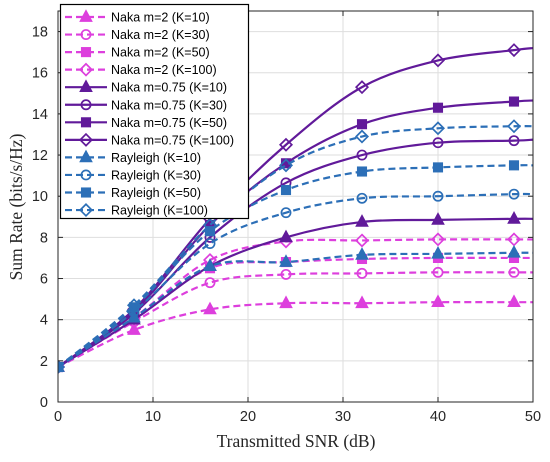 This screenshot has width=550, height=462. I want to click on legend-item: Rayleigh (K=30), so click(133, 175).